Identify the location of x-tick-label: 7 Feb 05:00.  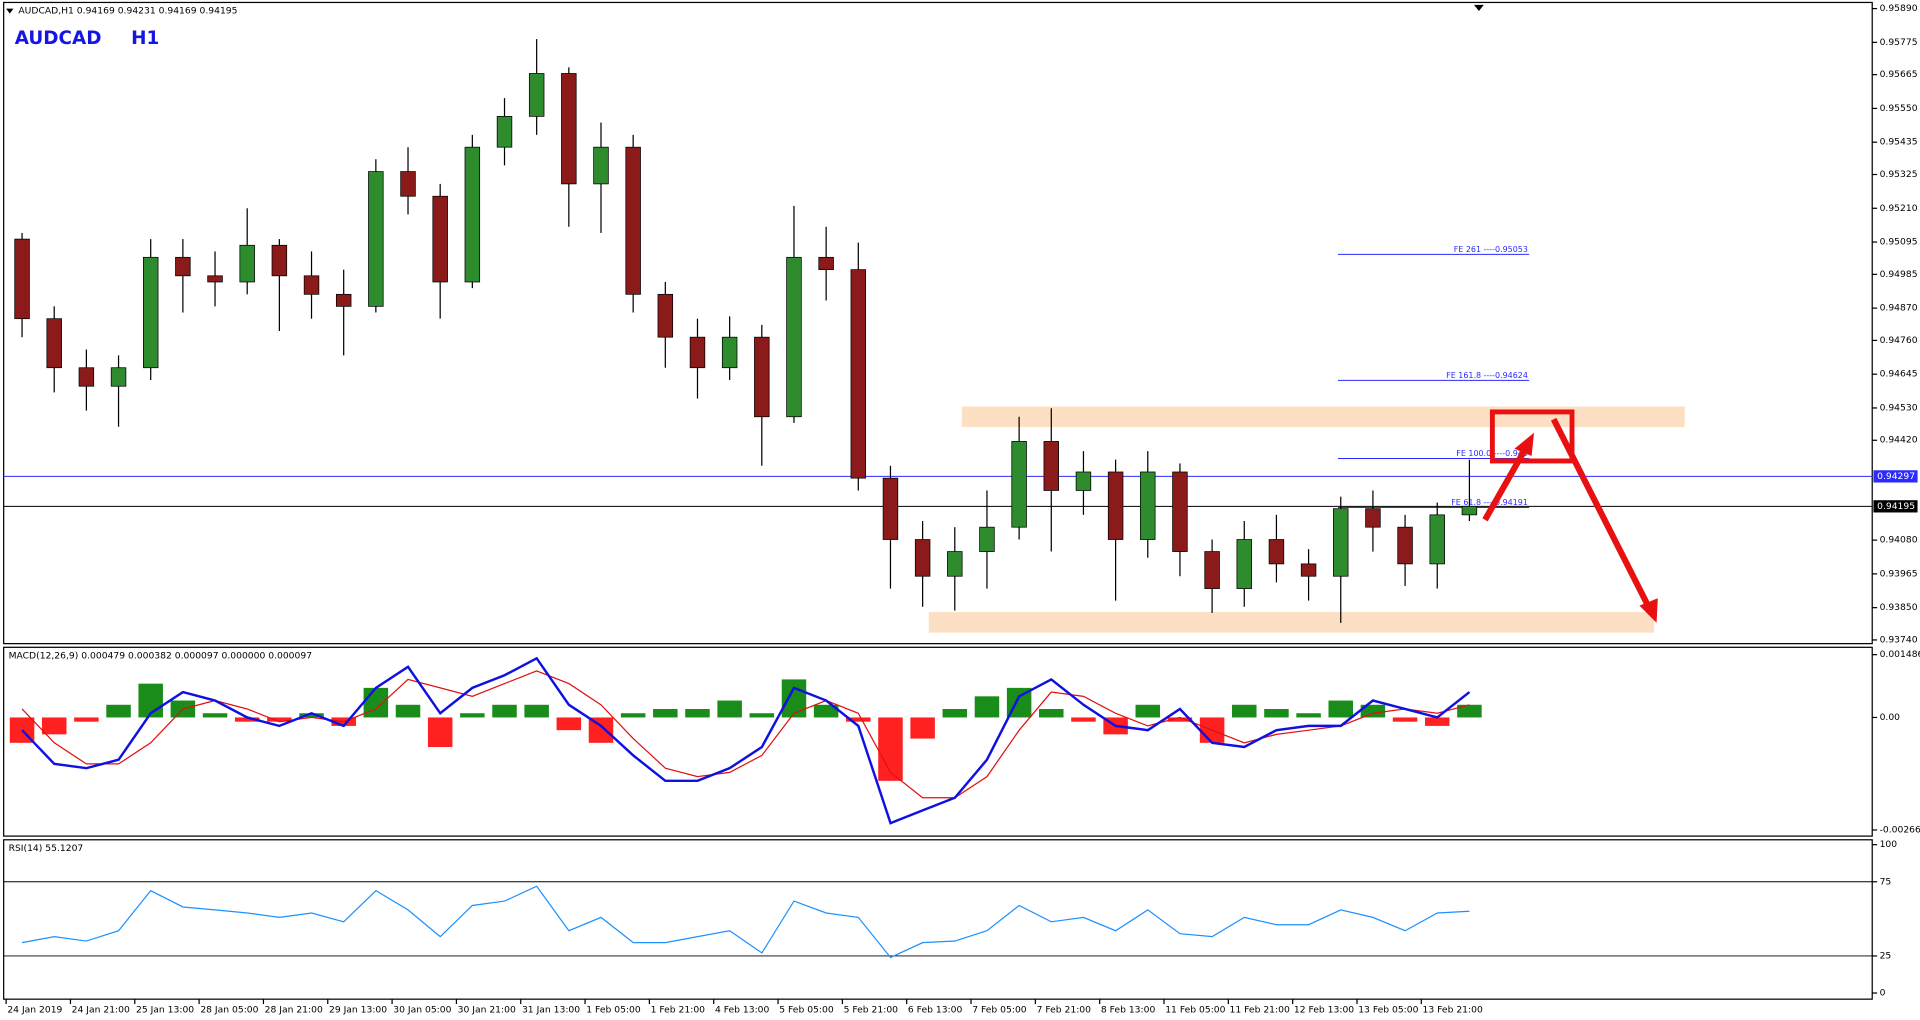
(999, 1010).